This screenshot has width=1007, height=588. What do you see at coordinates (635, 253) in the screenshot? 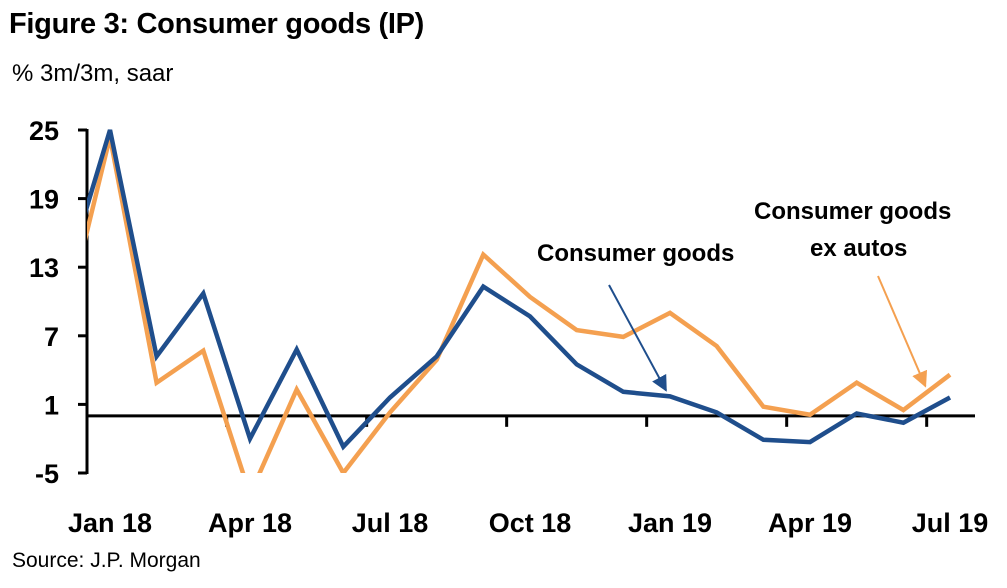
I see `annotation-consumer-goods: Consumer goods` at bounding box center [635, 253].